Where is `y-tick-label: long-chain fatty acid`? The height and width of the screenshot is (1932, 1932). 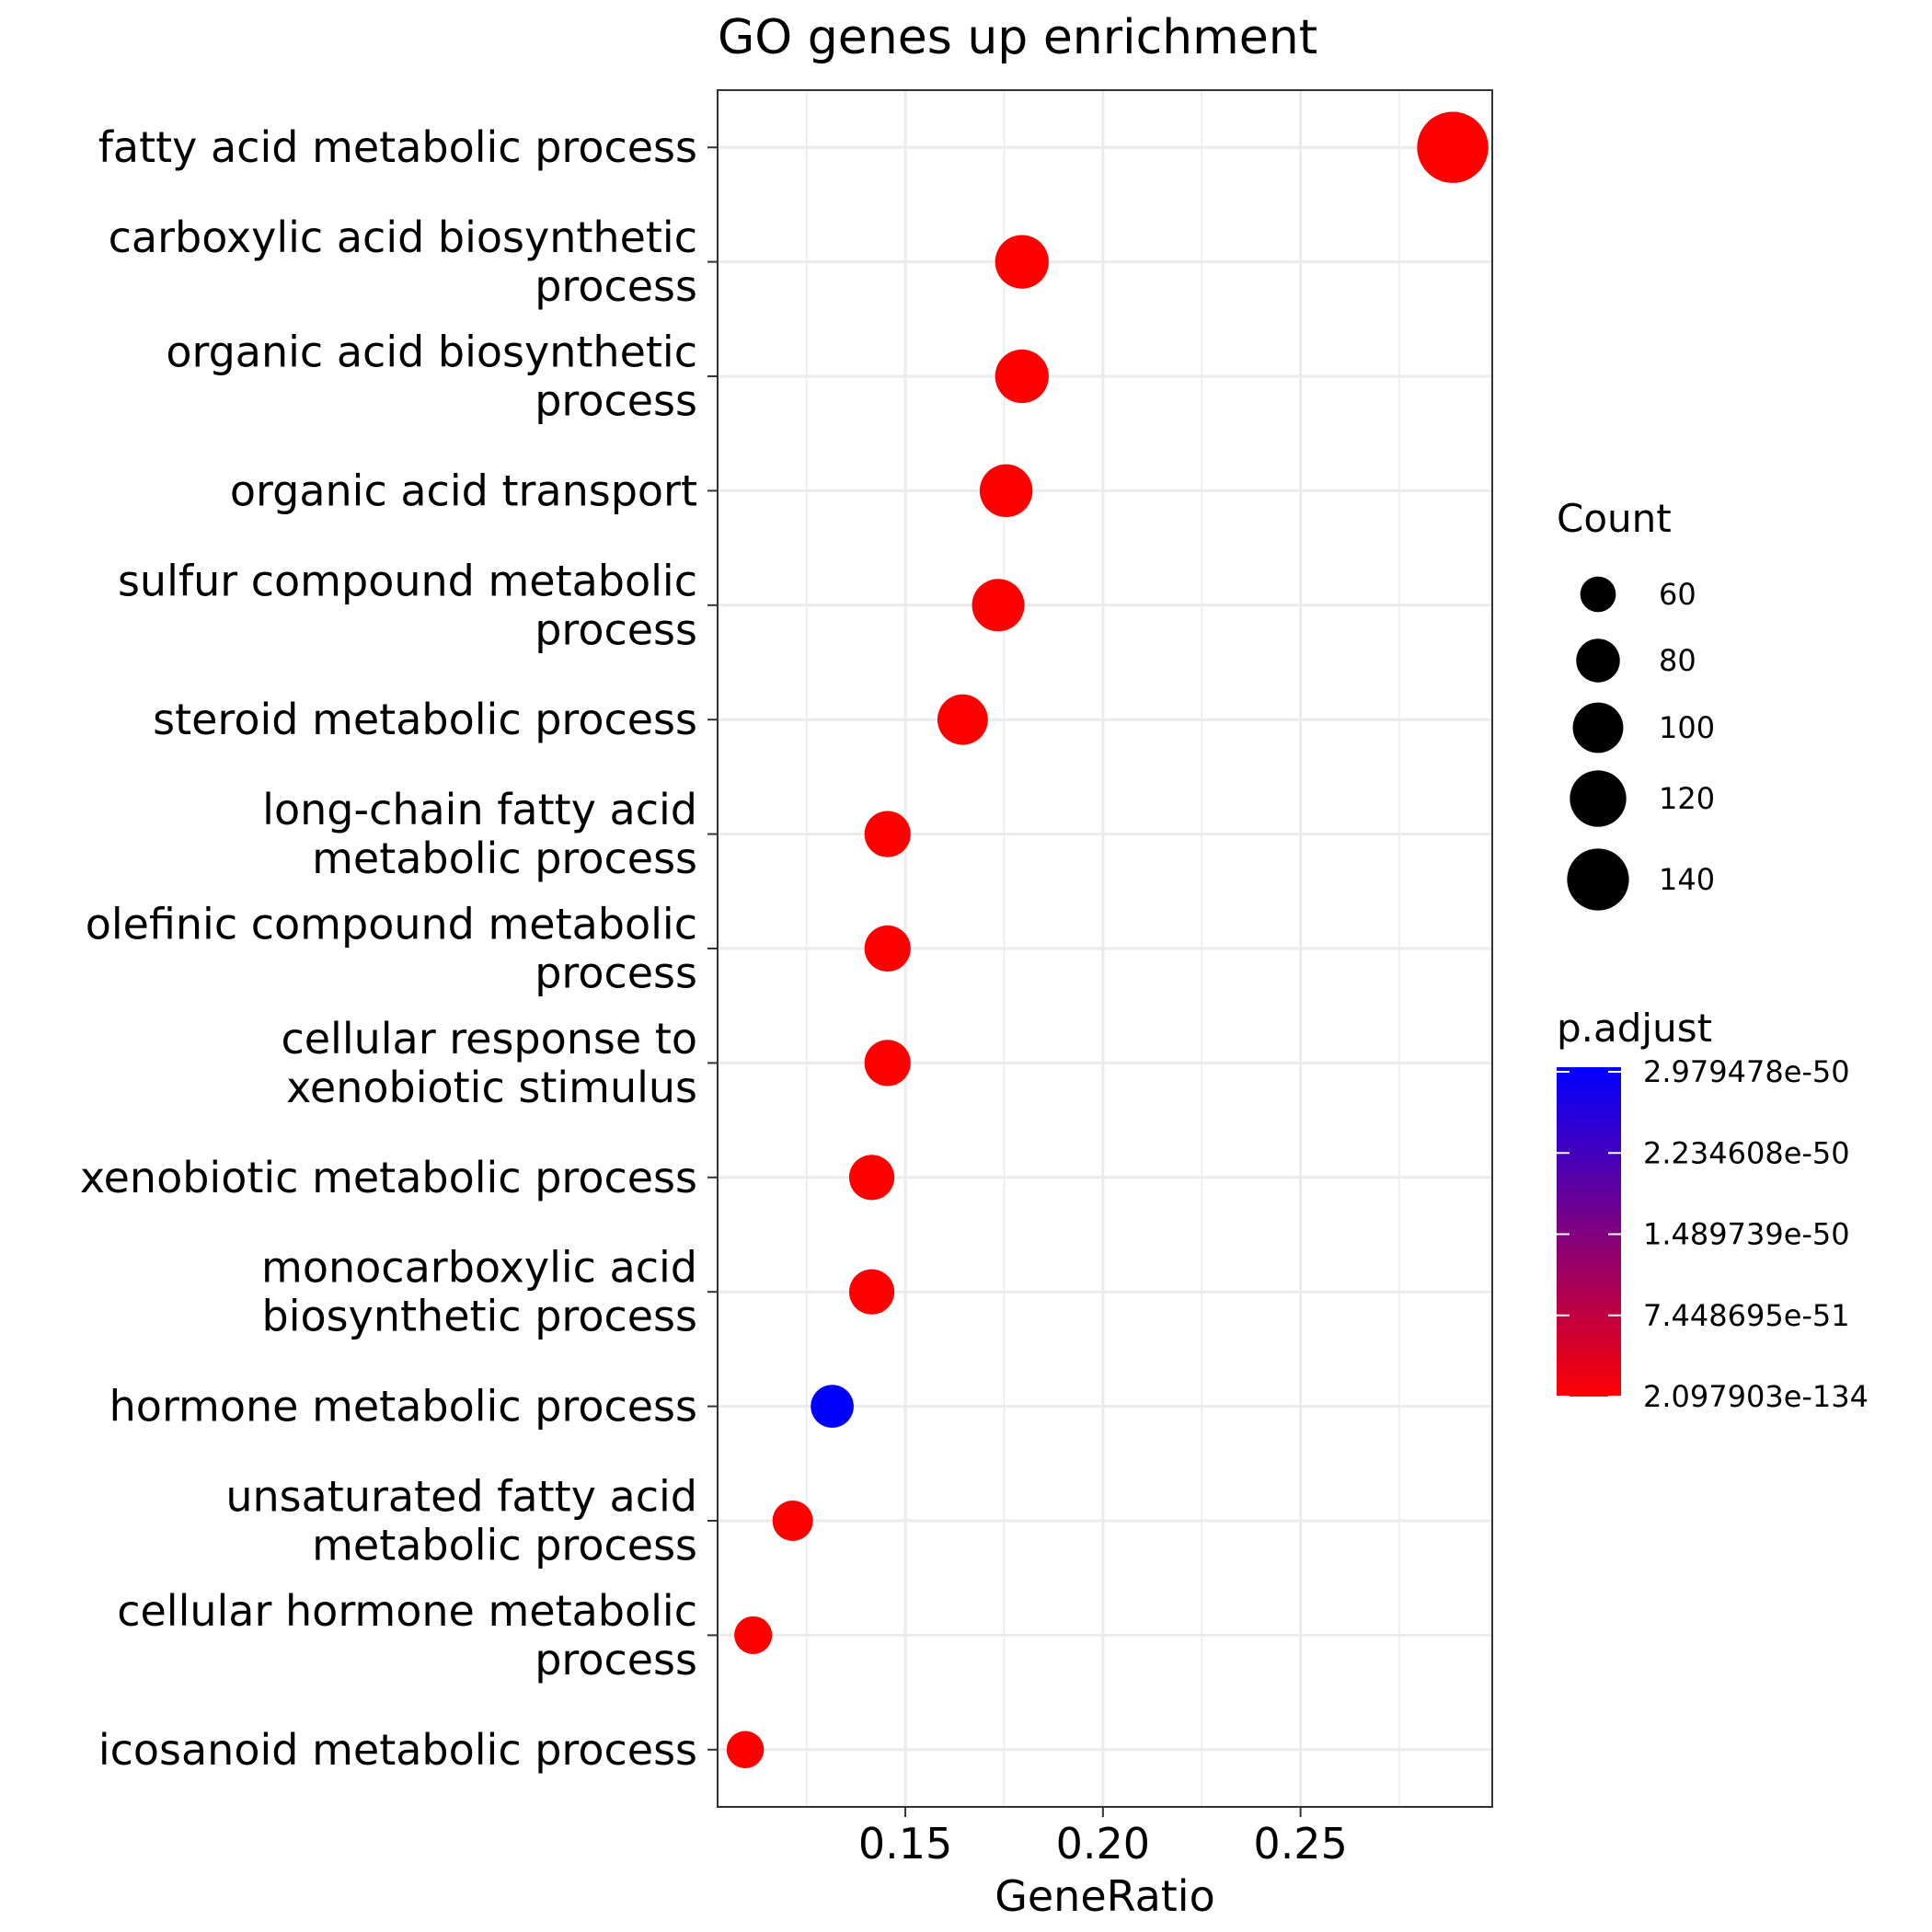 y-tick-label: long-chain fatty acid is located at coordinates (479, 809).